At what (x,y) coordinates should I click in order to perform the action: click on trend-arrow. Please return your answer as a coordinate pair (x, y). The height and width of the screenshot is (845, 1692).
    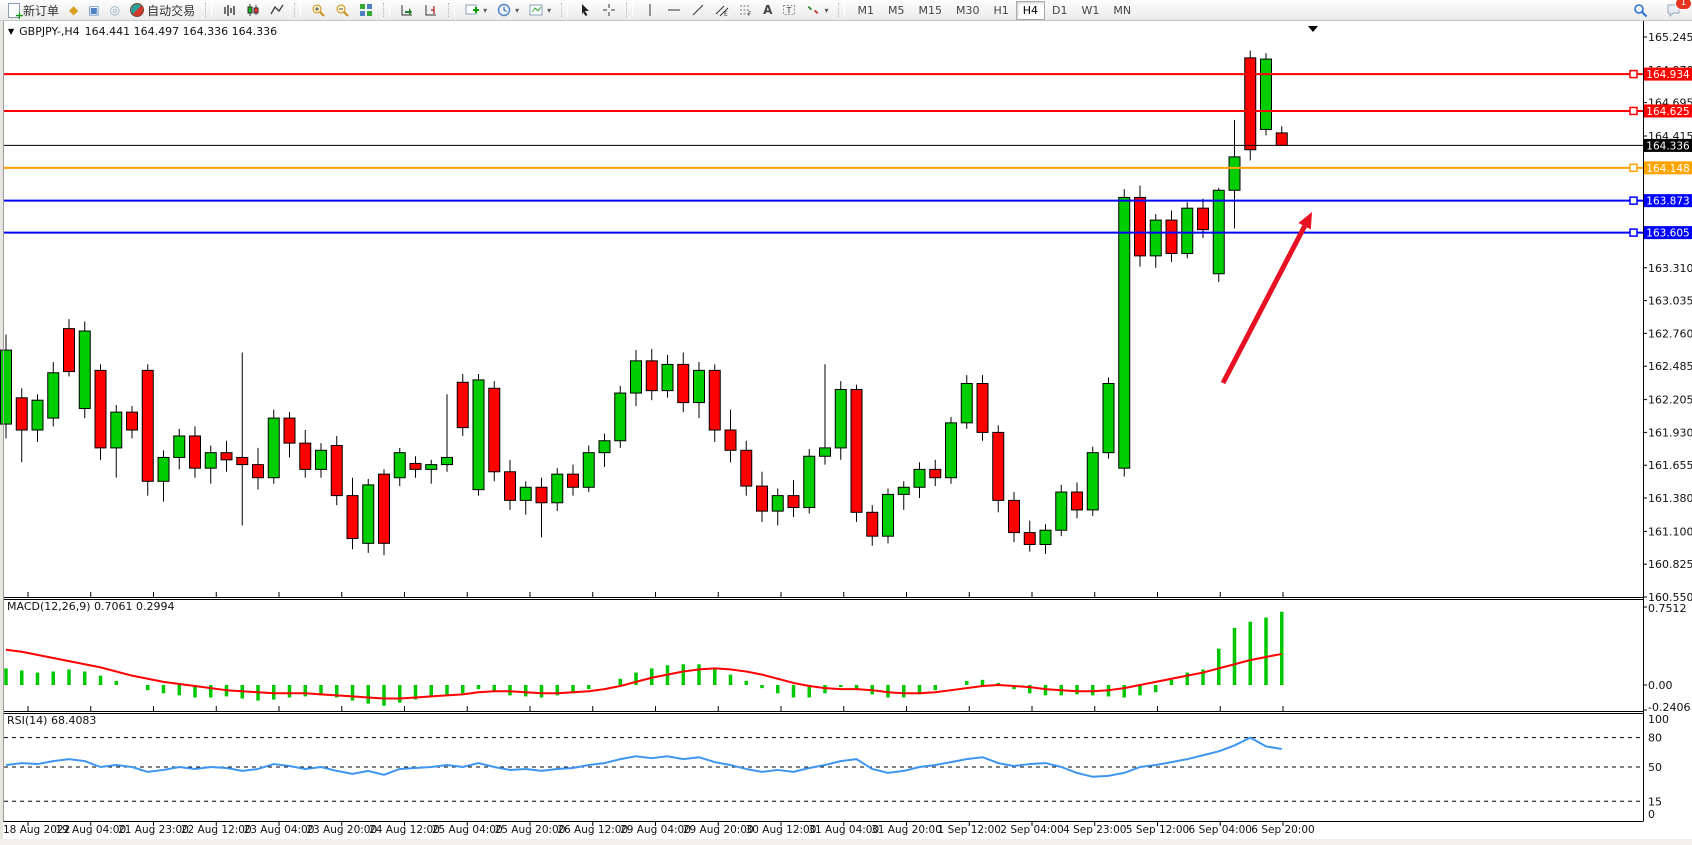
    Looking at the image, I should click on (1266, 298).